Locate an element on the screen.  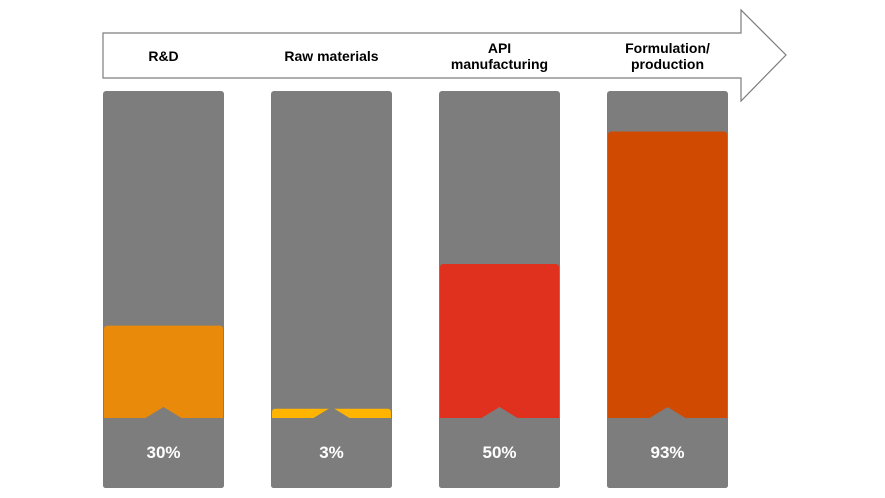
bar-group: 93% is located at coordinates (667, 289).